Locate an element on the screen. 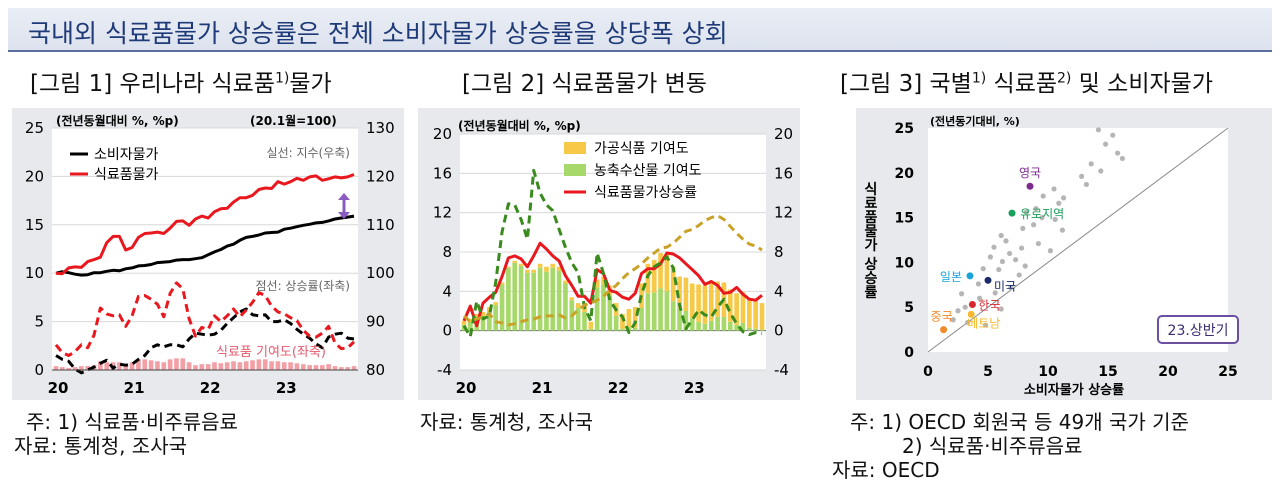  fig3-title: [그림 3] 국별1) 식료품2) 및 소비자물가 is located at coordinates (1026, 83).